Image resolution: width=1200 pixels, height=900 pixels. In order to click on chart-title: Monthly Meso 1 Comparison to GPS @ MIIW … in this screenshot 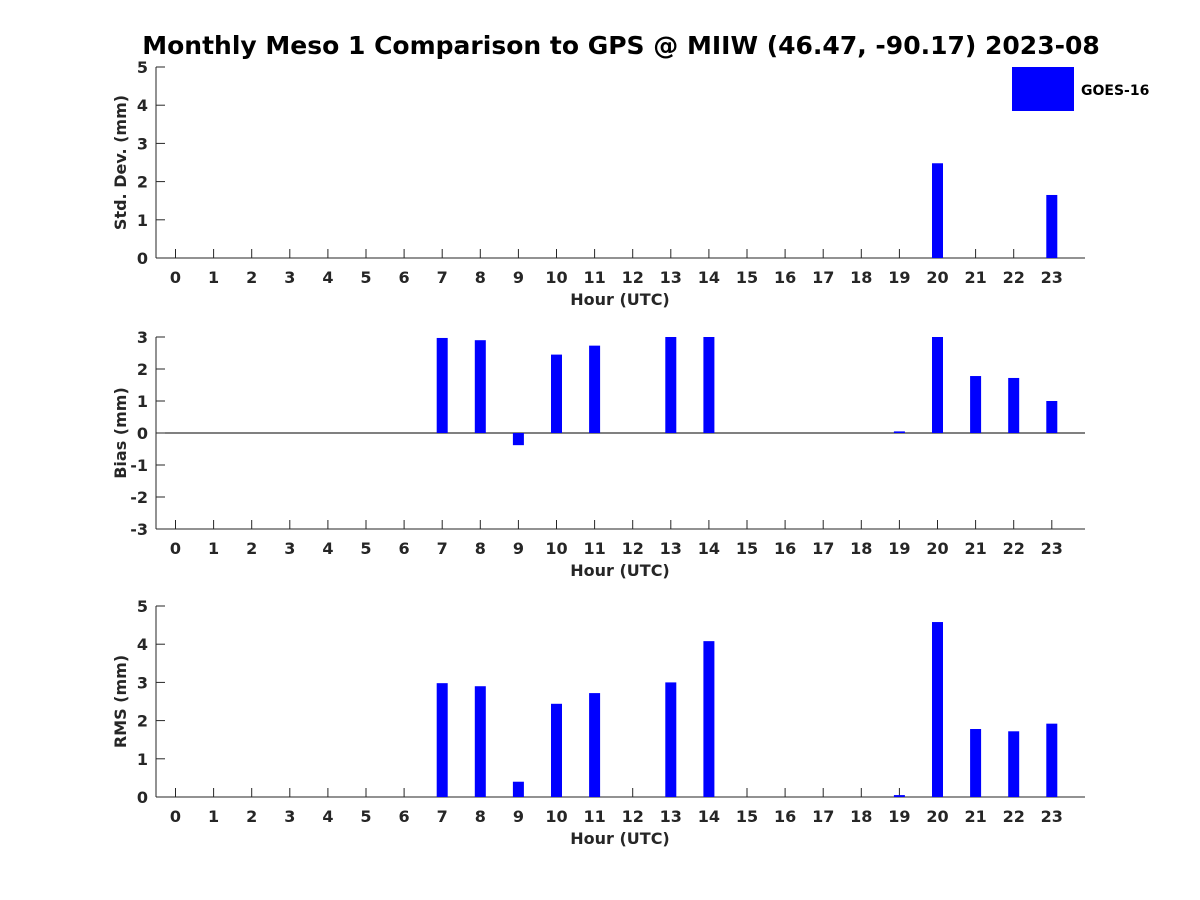, I will do `click(621, 45)`.